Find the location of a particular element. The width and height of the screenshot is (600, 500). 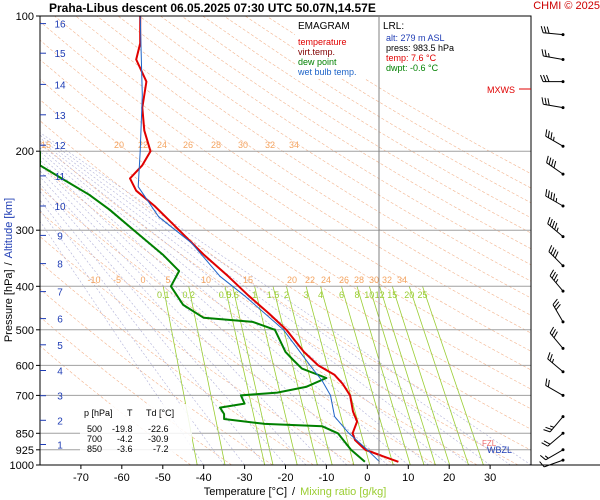

mixing-ratio-label: 8 is located at coordinates (356, 295).